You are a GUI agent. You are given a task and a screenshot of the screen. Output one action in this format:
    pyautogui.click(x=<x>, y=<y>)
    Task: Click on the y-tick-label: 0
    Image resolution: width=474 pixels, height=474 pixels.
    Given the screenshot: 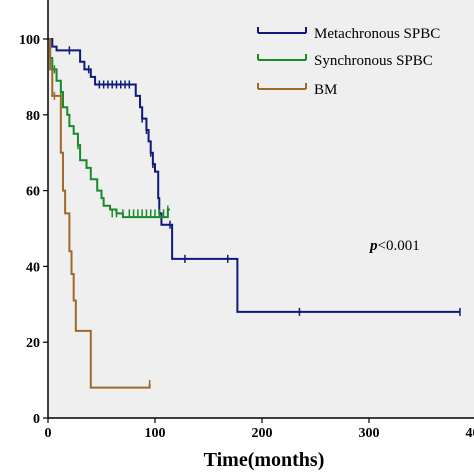 What is the action you would take?
    pyautogui.click(x=36, y=419)
    